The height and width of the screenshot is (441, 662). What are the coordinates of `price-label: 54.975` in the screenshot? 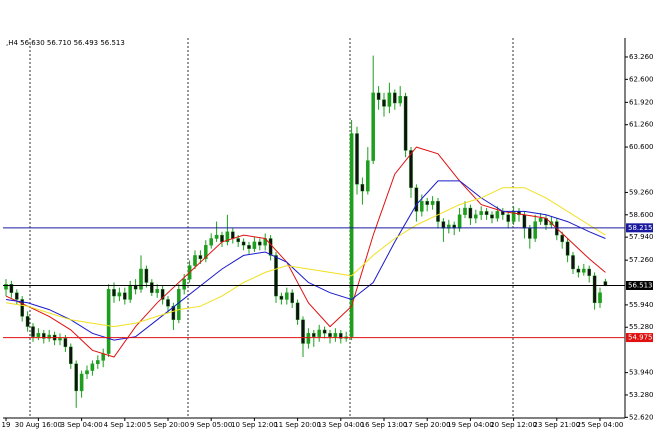 It's located at (640, 338).